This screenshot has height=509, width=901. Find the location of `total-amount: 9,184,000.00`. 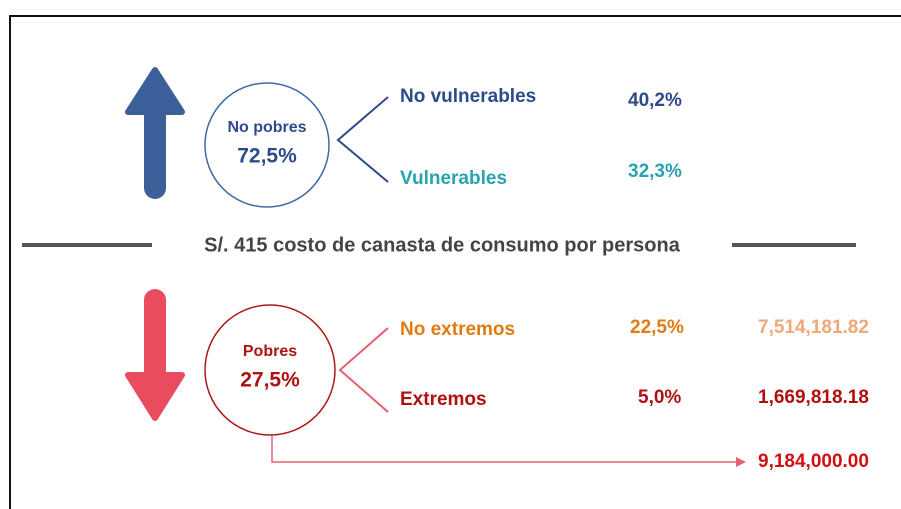

total-amount: 9,184,000.00 is located at coordinates (813, 461).